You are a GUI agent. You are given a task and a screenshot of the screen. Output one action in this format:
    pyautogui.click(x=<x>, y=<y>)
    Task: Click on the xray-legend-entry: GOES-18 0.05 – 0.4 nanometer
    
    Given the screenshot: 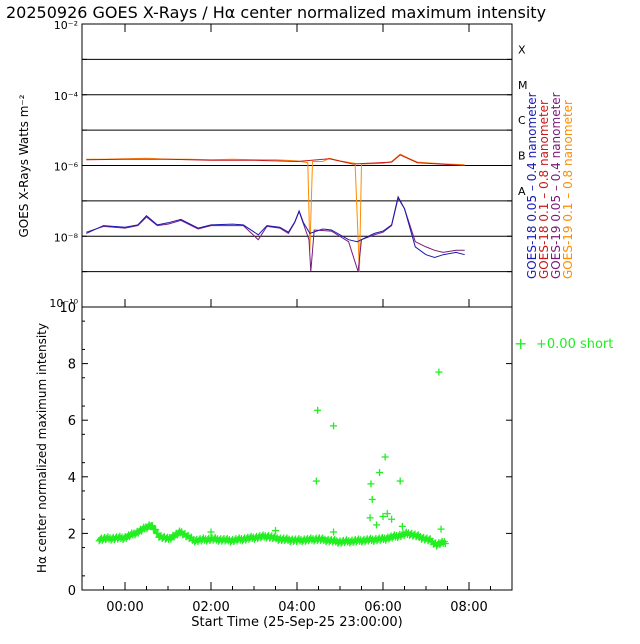 What is the action you would take?
    pyautogui.click(x=532, y=185)
    